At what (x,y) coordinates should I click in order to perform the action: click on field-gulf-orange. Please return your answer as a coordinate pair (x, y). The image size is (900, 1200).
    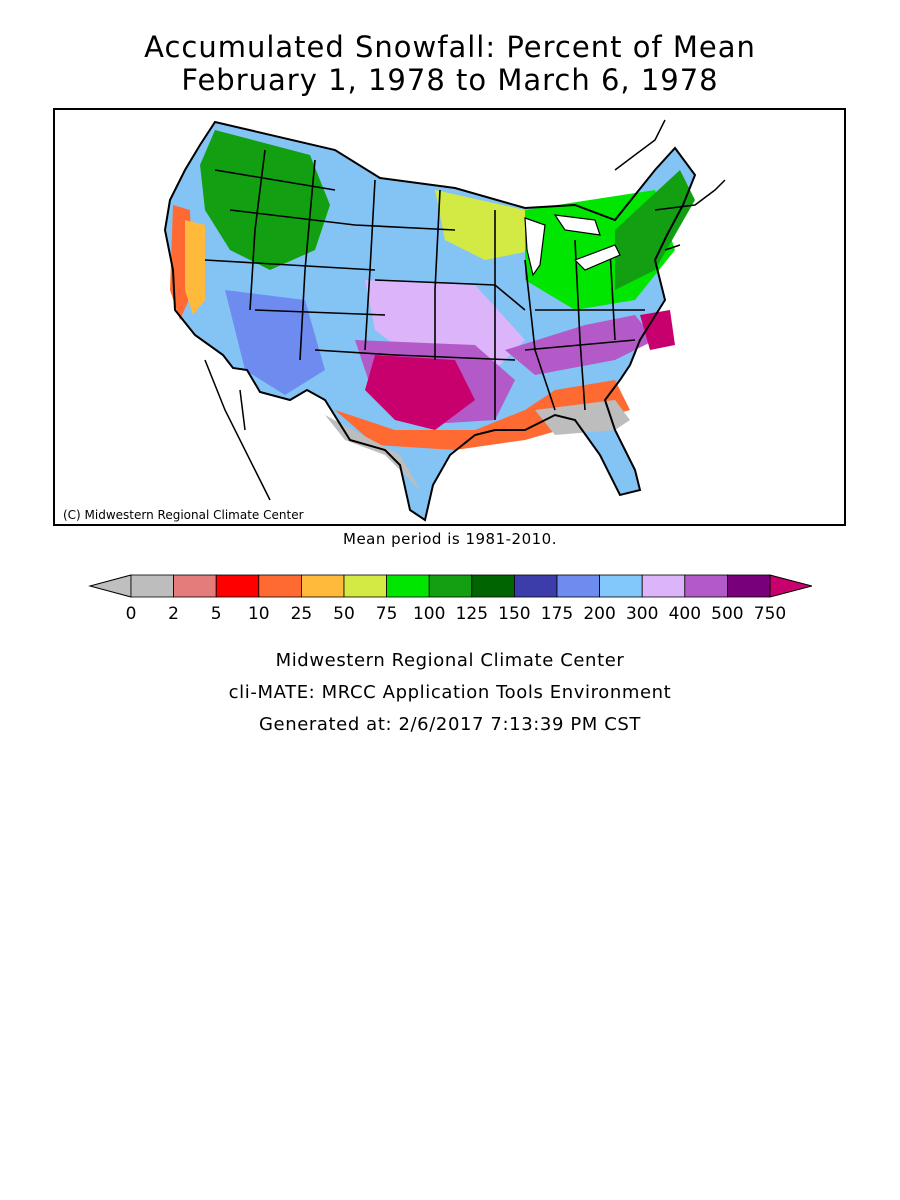
    Looking at the image, I should click on (482, 415).